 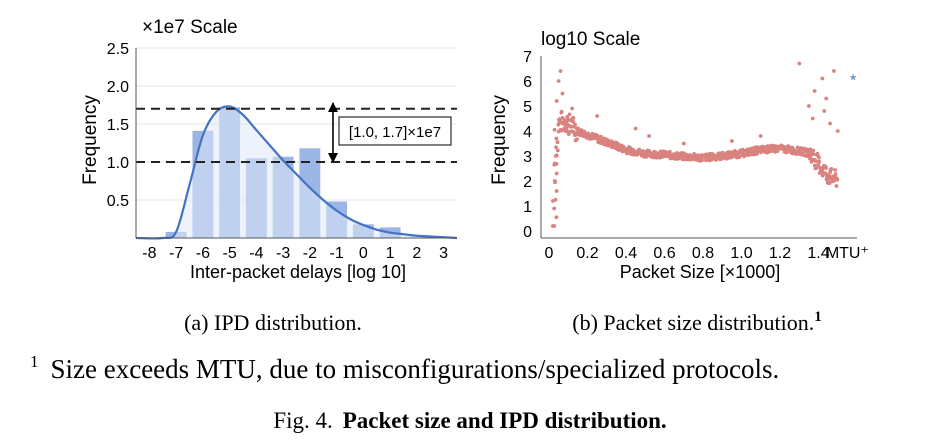 I want to click on packet-x-tick: 0, so click(x=549, y=253).